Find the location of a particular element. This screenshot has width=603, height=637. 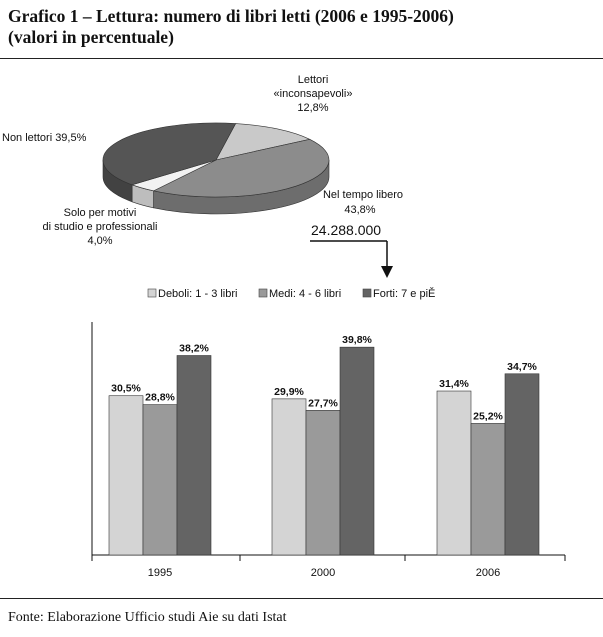

bar-label-deboli-2000: 29,9% is located at coordinates (289, 392).